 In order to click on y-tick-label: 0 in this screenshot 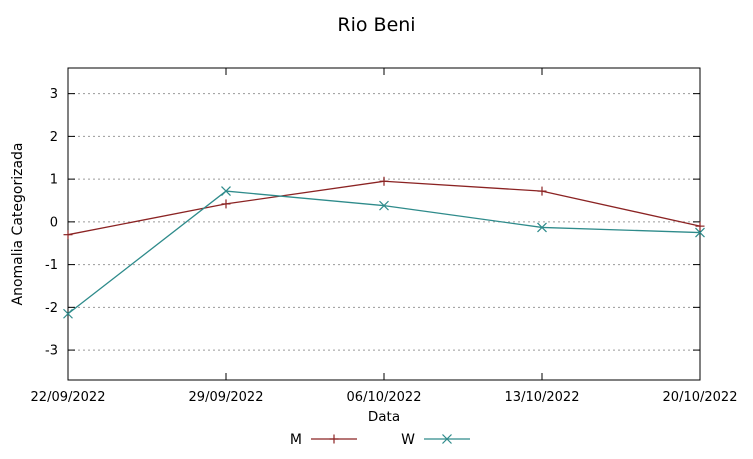, I will do `click(54, 222)`.